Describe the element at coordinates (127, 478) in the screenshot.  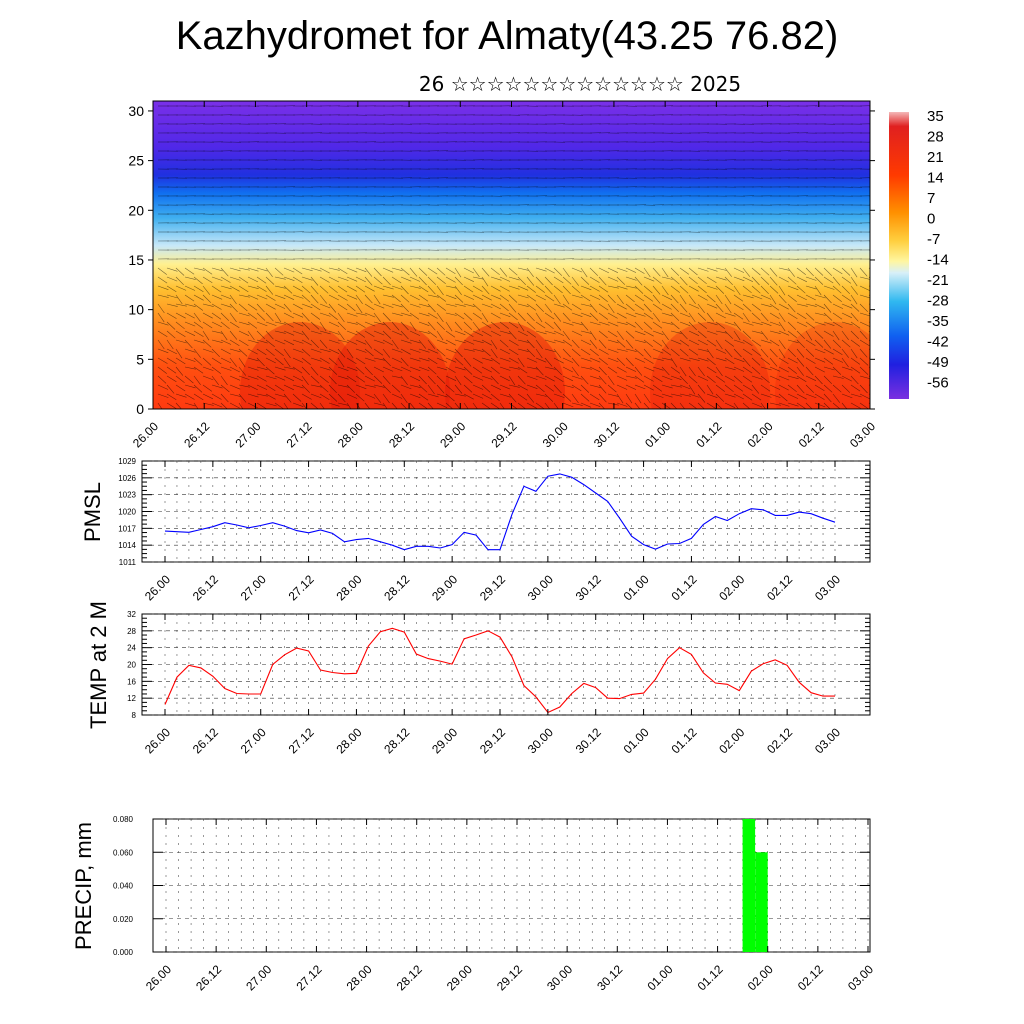
I see `y-tick-label: 1026` at that location.